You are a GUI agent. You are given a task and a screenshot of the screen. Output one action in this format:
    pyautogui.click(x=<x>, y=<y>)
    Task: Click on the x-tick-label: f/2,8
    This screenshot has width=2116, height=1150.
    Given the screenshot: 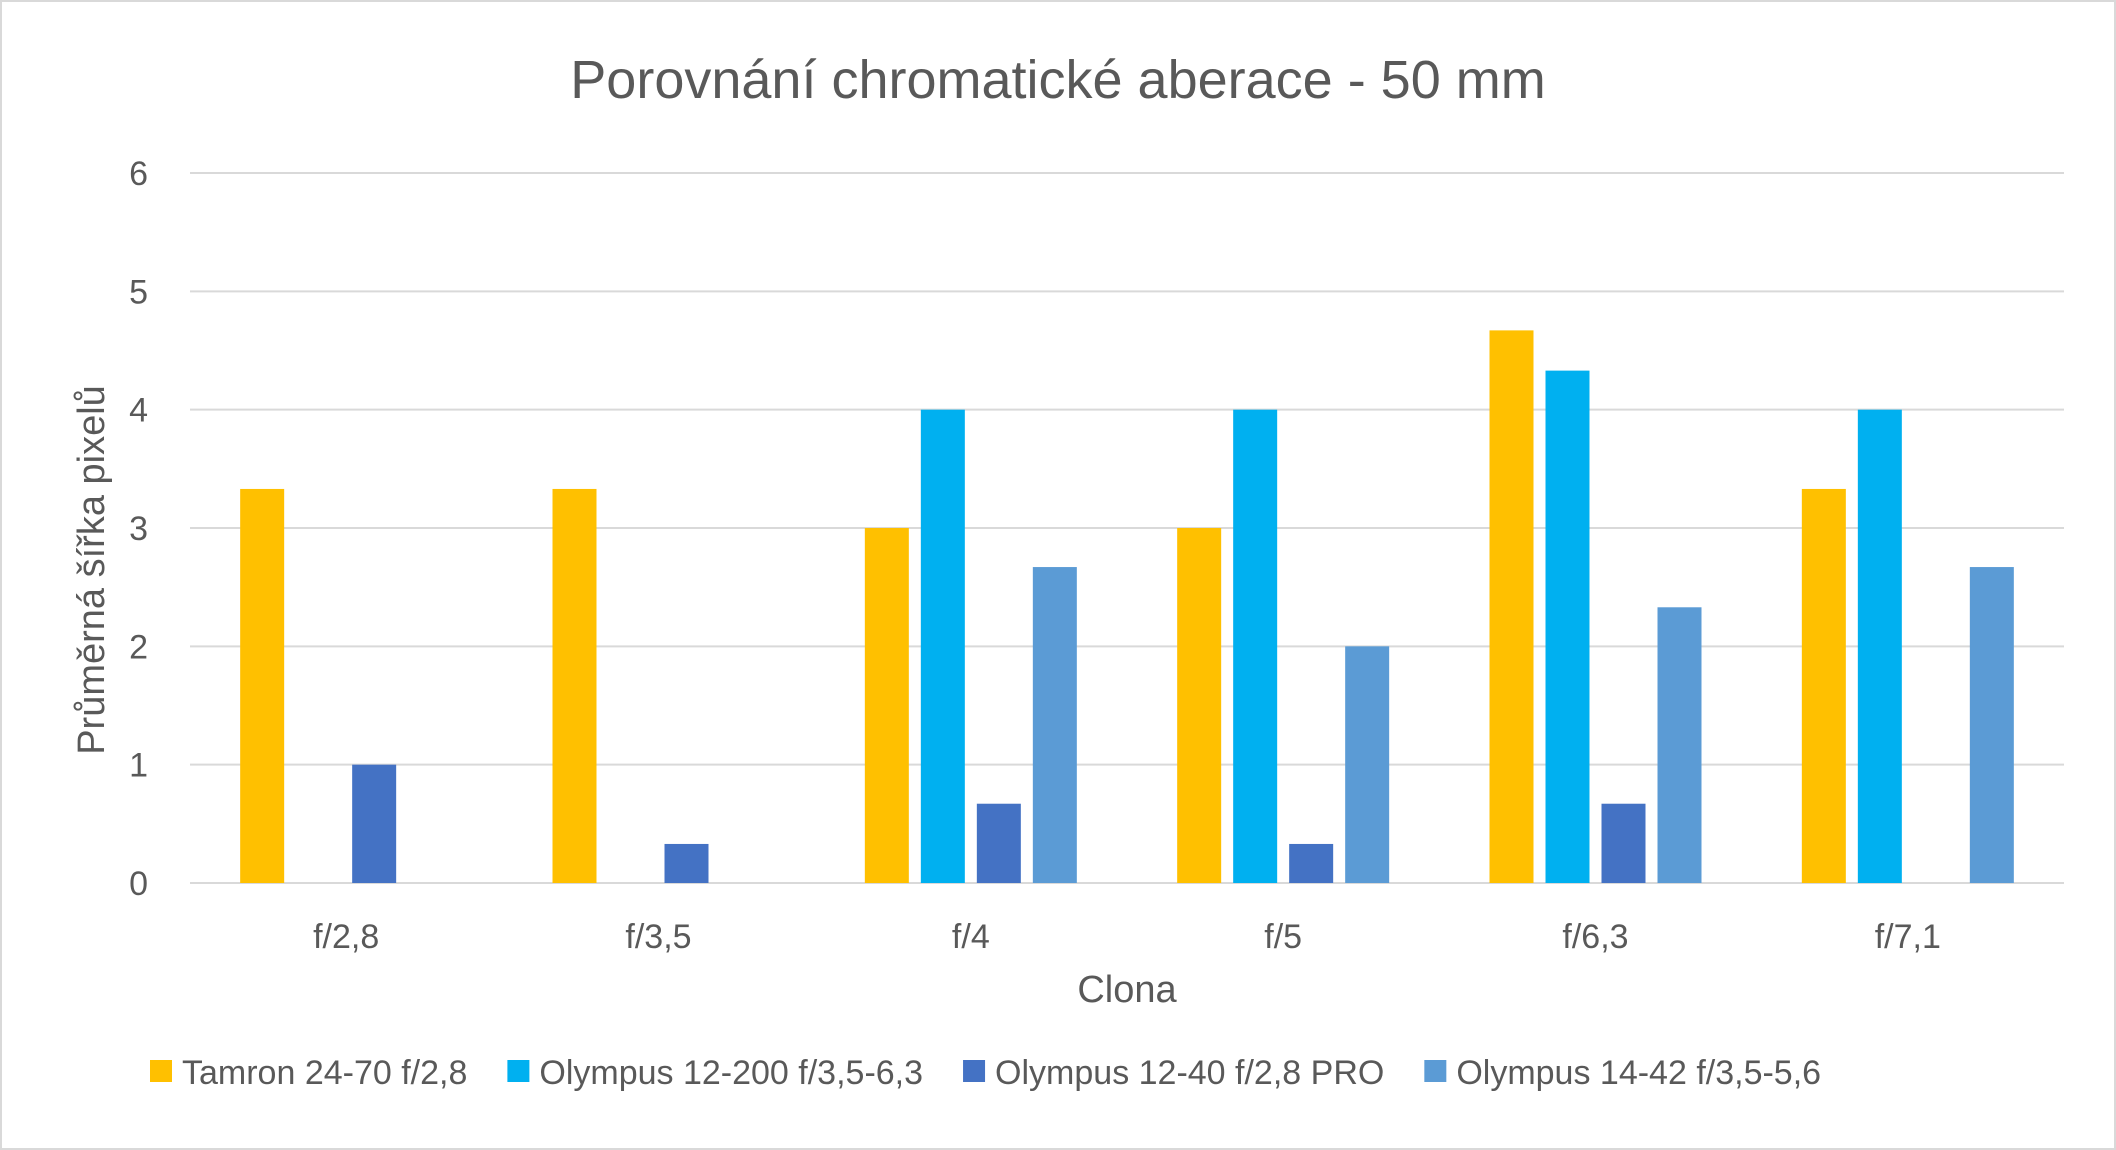 What is the action you would take?
    pyautogui.click(x=346, y=937)
    